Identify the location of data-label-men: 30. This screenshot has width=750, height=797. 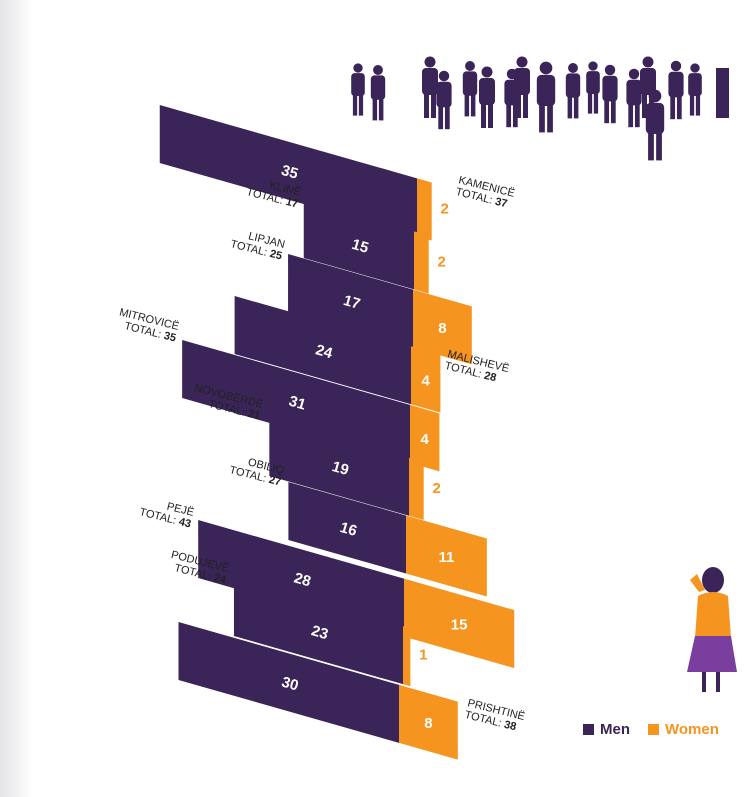
(290, 684).